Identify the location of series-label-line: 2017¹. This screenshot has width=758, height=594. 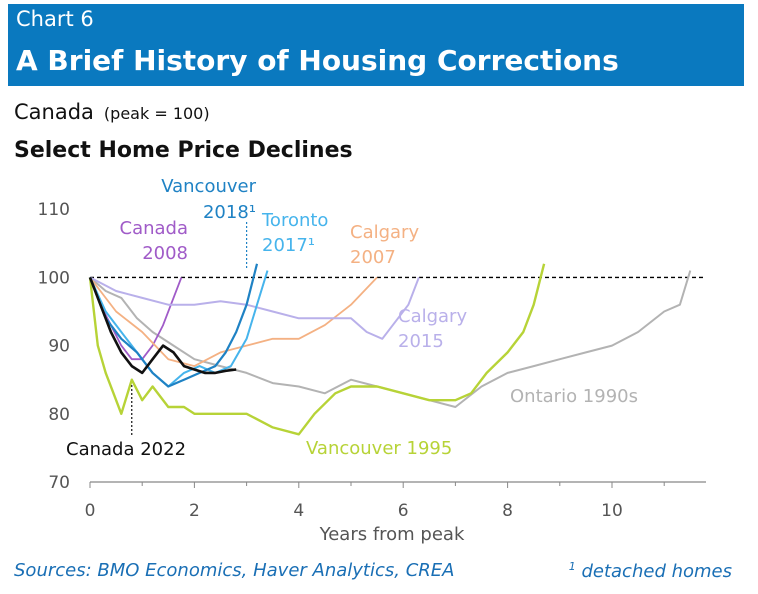
(288, 245).